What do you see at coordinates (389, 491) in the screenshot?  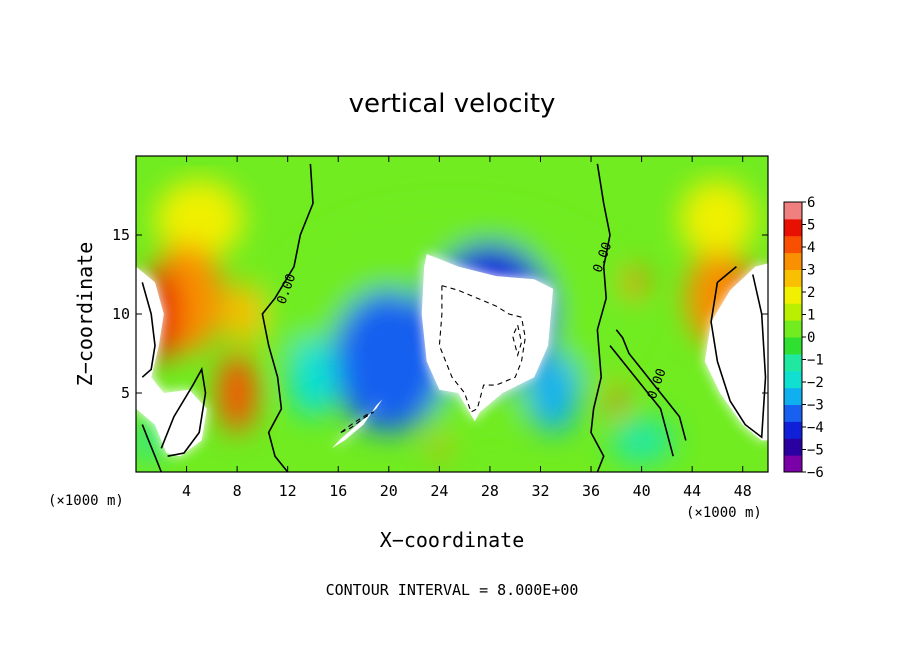 I see `x-tick-label: 20` at bounding box center [389, 491].